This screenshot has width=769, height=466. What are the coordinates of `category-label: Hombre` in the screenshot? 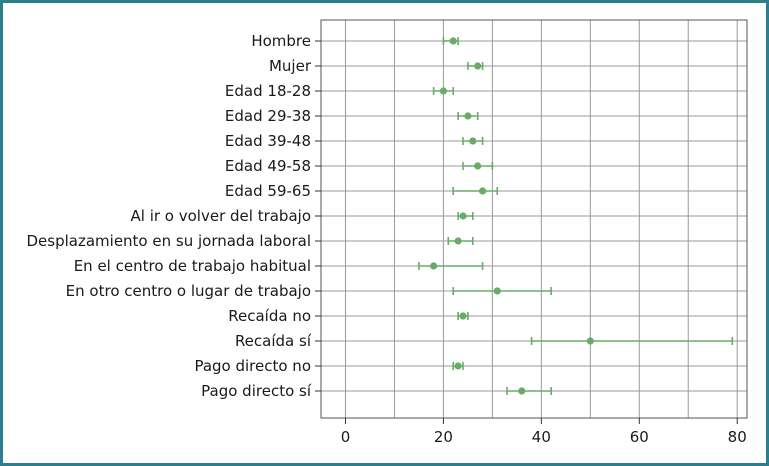 It's located at (281, 41).